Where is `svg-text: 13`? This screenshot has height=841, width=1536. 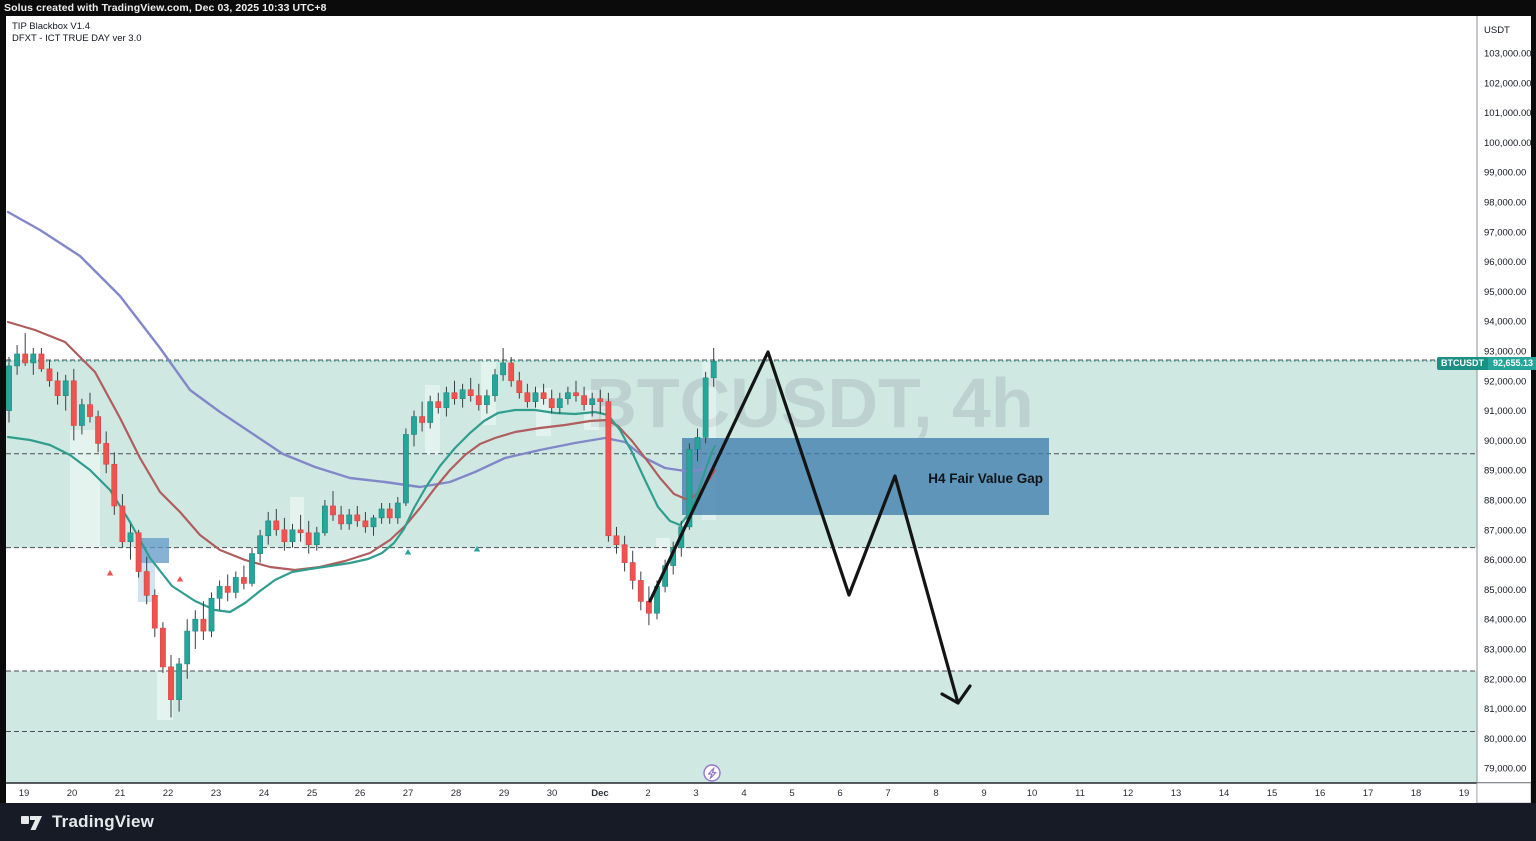 svg-text: 13 is located at coordinates (1176, 793).